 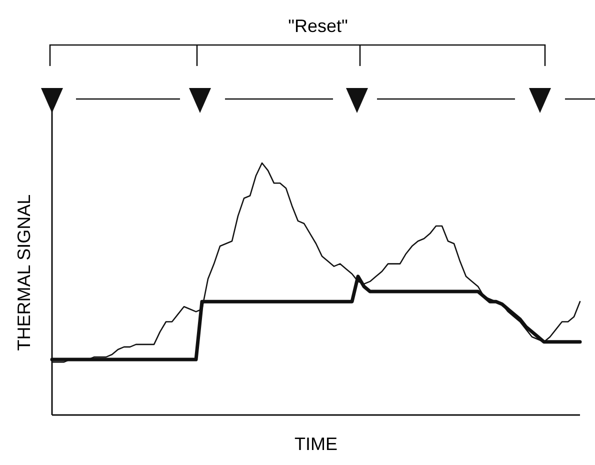 I want to click on x-axis-title: TIME, so click(x=316, y=444).